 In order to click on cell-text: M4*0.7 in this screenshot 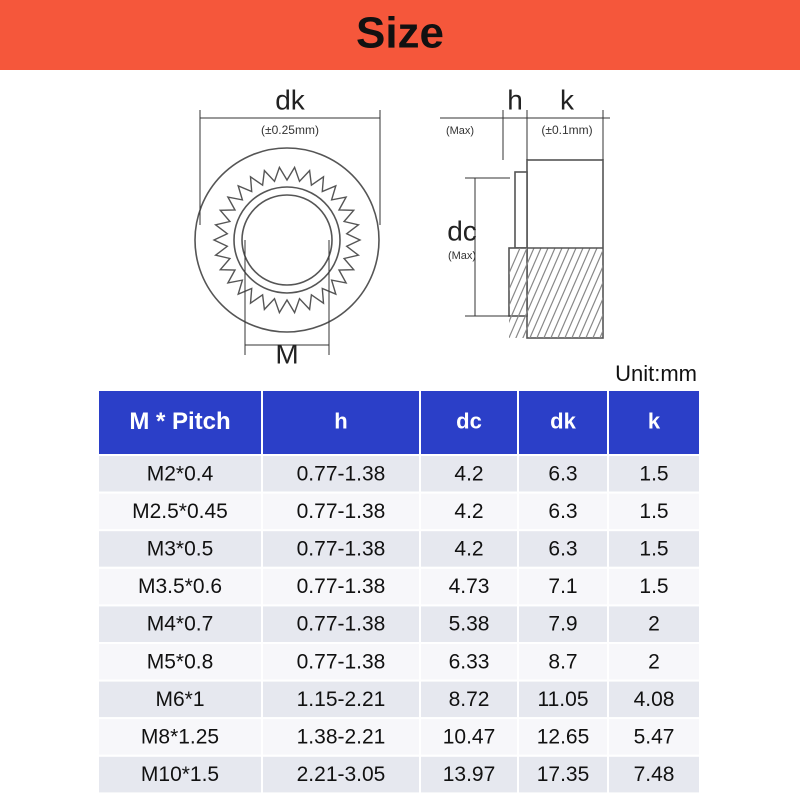, I will do `click(180, 624)`.